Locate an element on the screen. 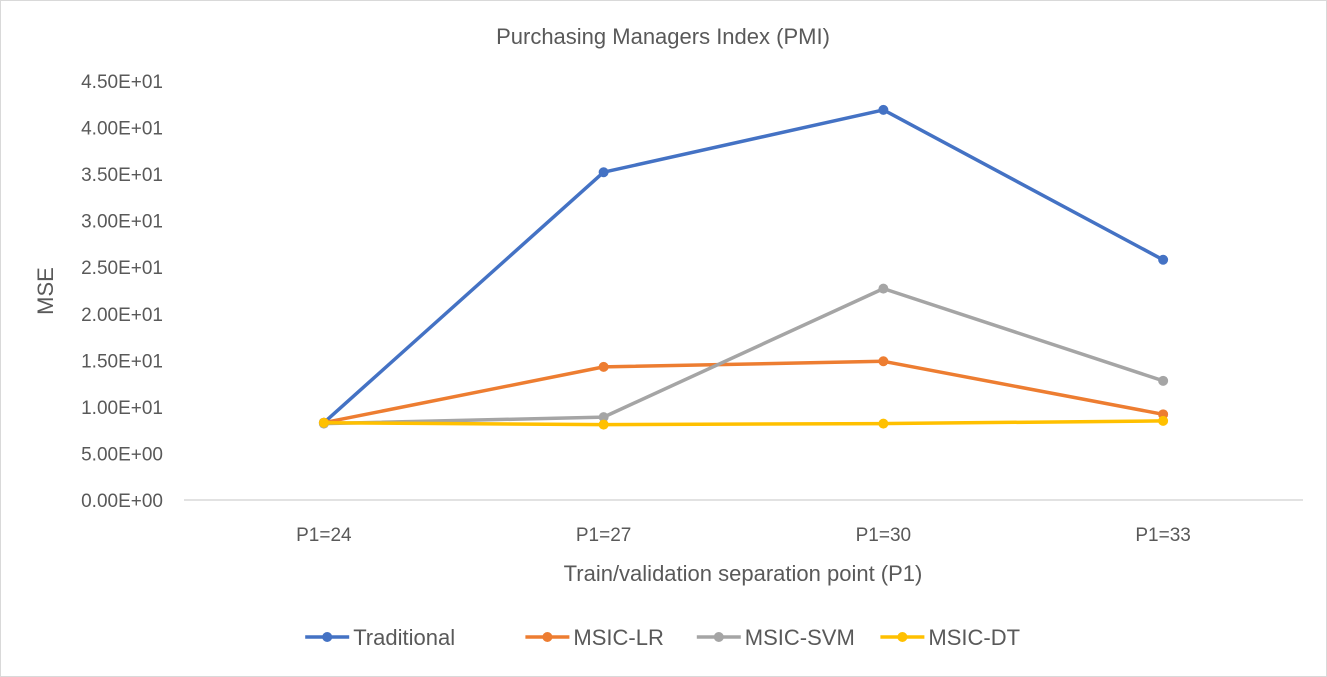 This screenshot has width=1327, height=677. y-tick-label: 4.00E+01 is located at coordinates (122, 129).